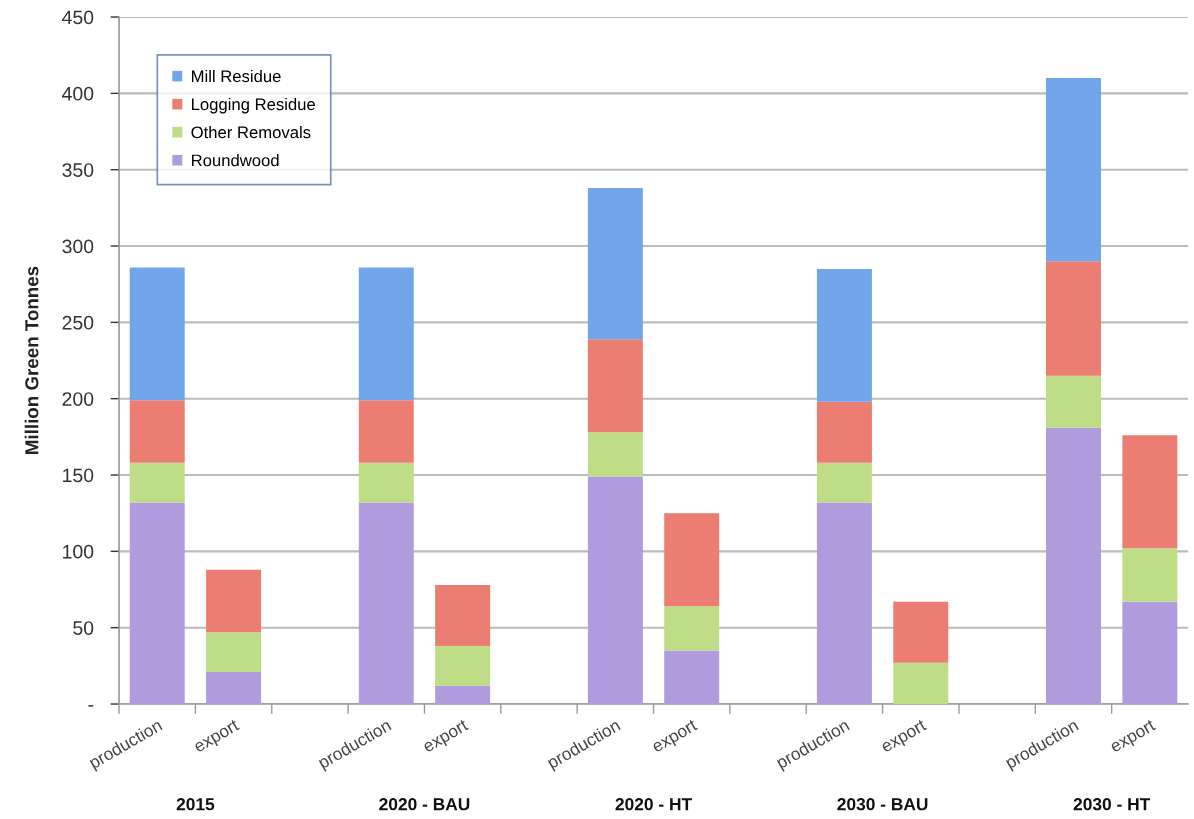  I want to click on y-axis-title: Million Green Tonnes, so click(31, 360).